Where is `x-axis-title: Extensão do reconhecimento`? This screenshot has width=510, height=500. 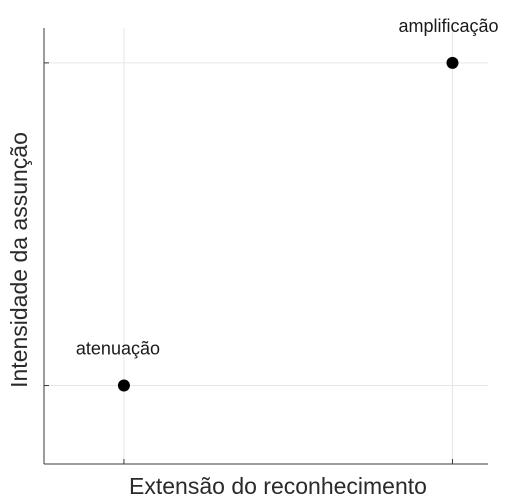 x-axis-title: Extensão do reconhecimento is located at coordinates (278, 486).